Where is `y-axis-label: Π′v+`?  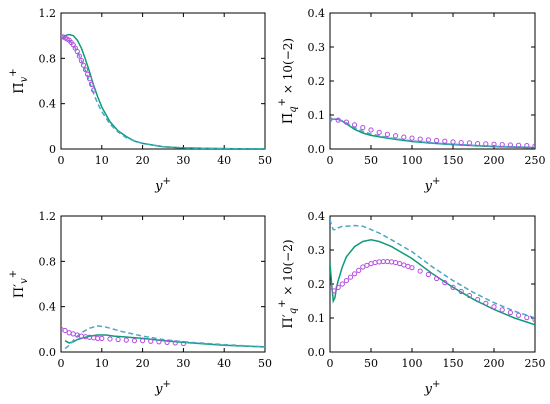
y-axis-label: Π′v+ is located at coordinates (19, 284).